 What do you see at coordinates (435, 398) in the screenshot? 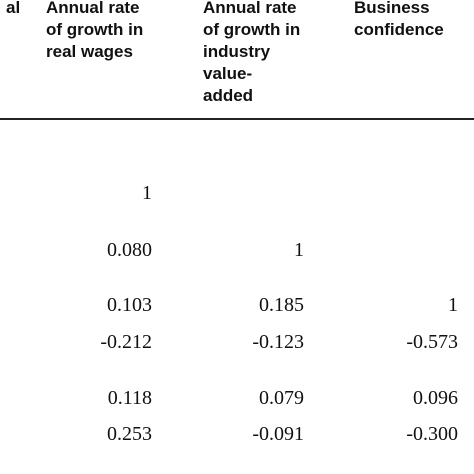
I see `table-cell: 0.096` at bounding box center [435, 398].